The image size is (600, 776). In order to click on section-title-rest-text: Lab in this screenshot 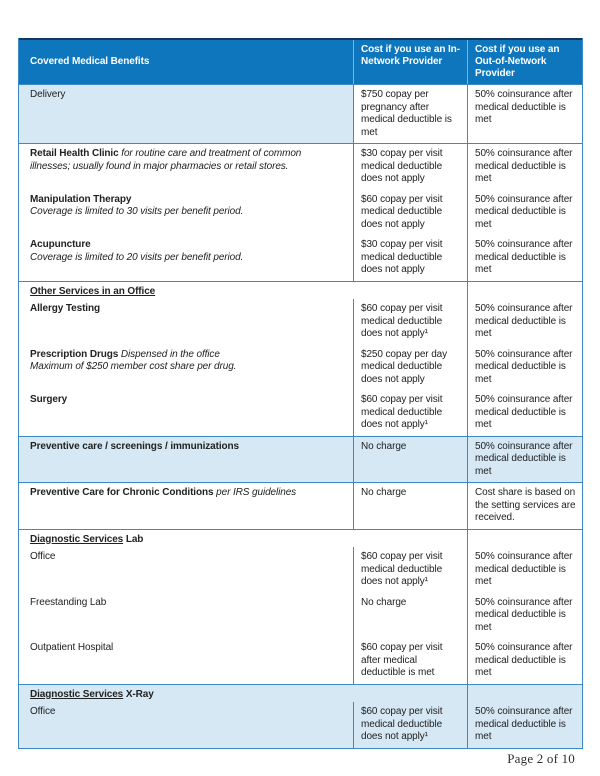, I will do `click(133, 539)`.